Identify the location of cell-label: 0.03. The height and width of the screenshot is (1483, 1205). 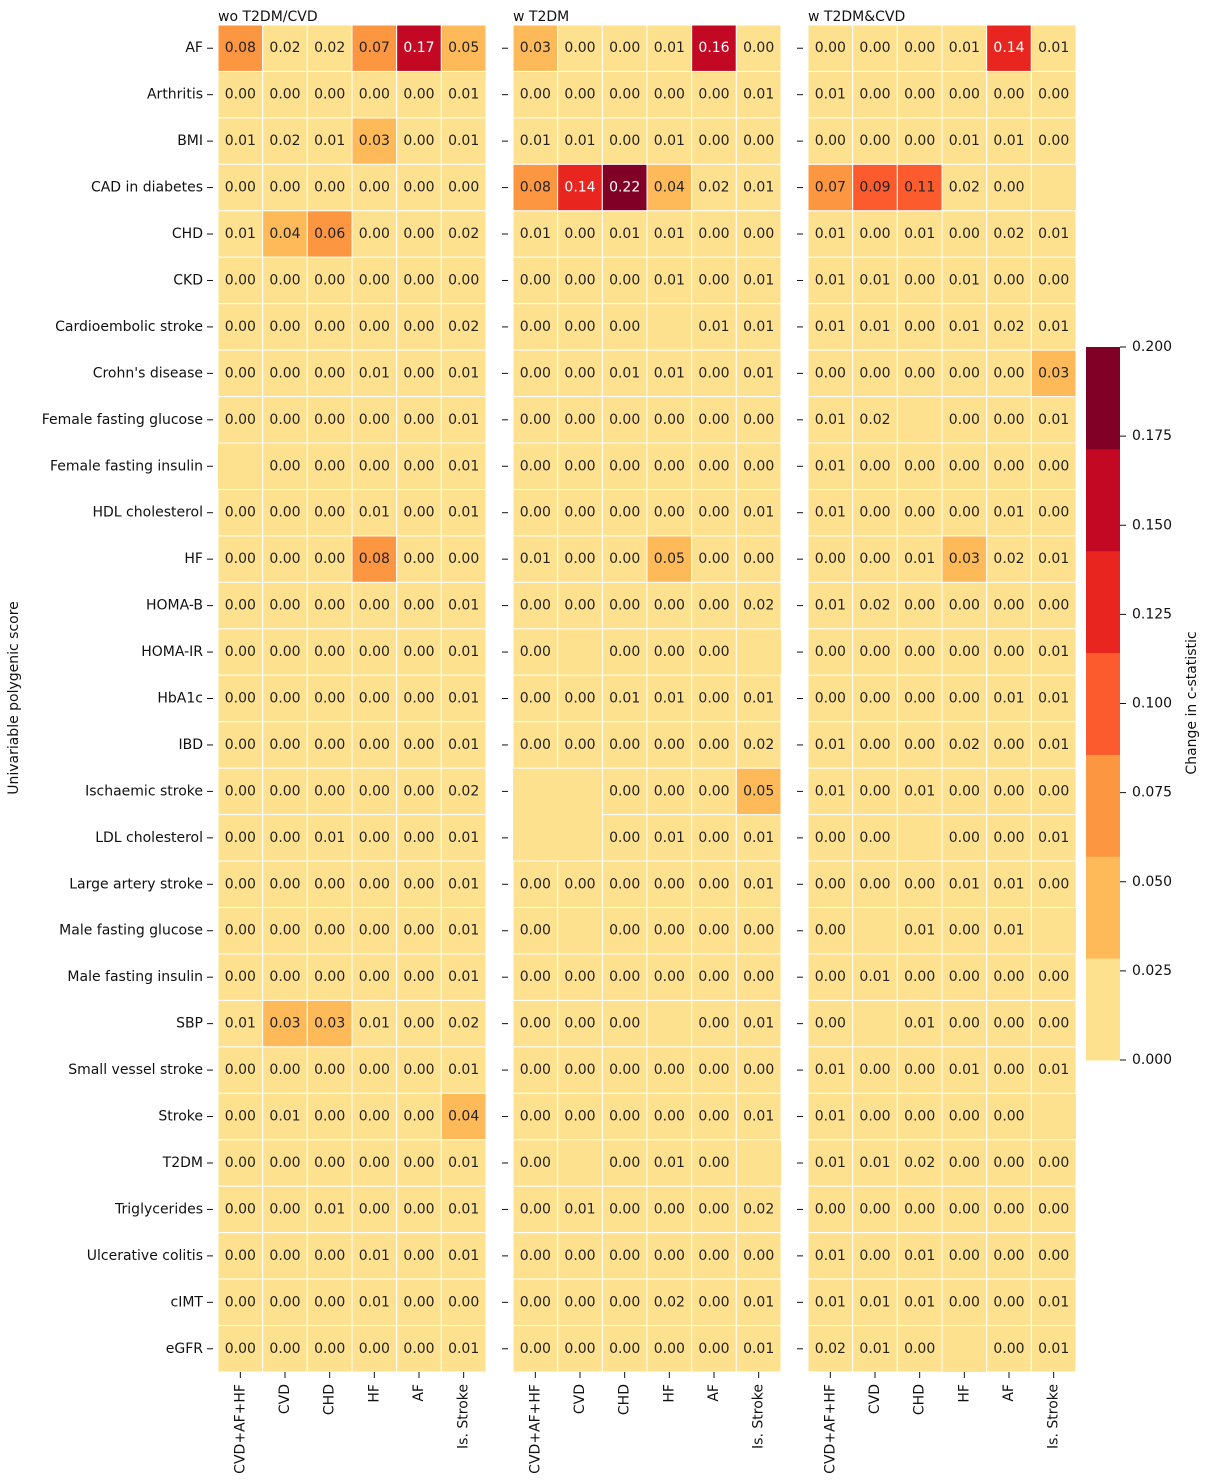
(1053, 373).